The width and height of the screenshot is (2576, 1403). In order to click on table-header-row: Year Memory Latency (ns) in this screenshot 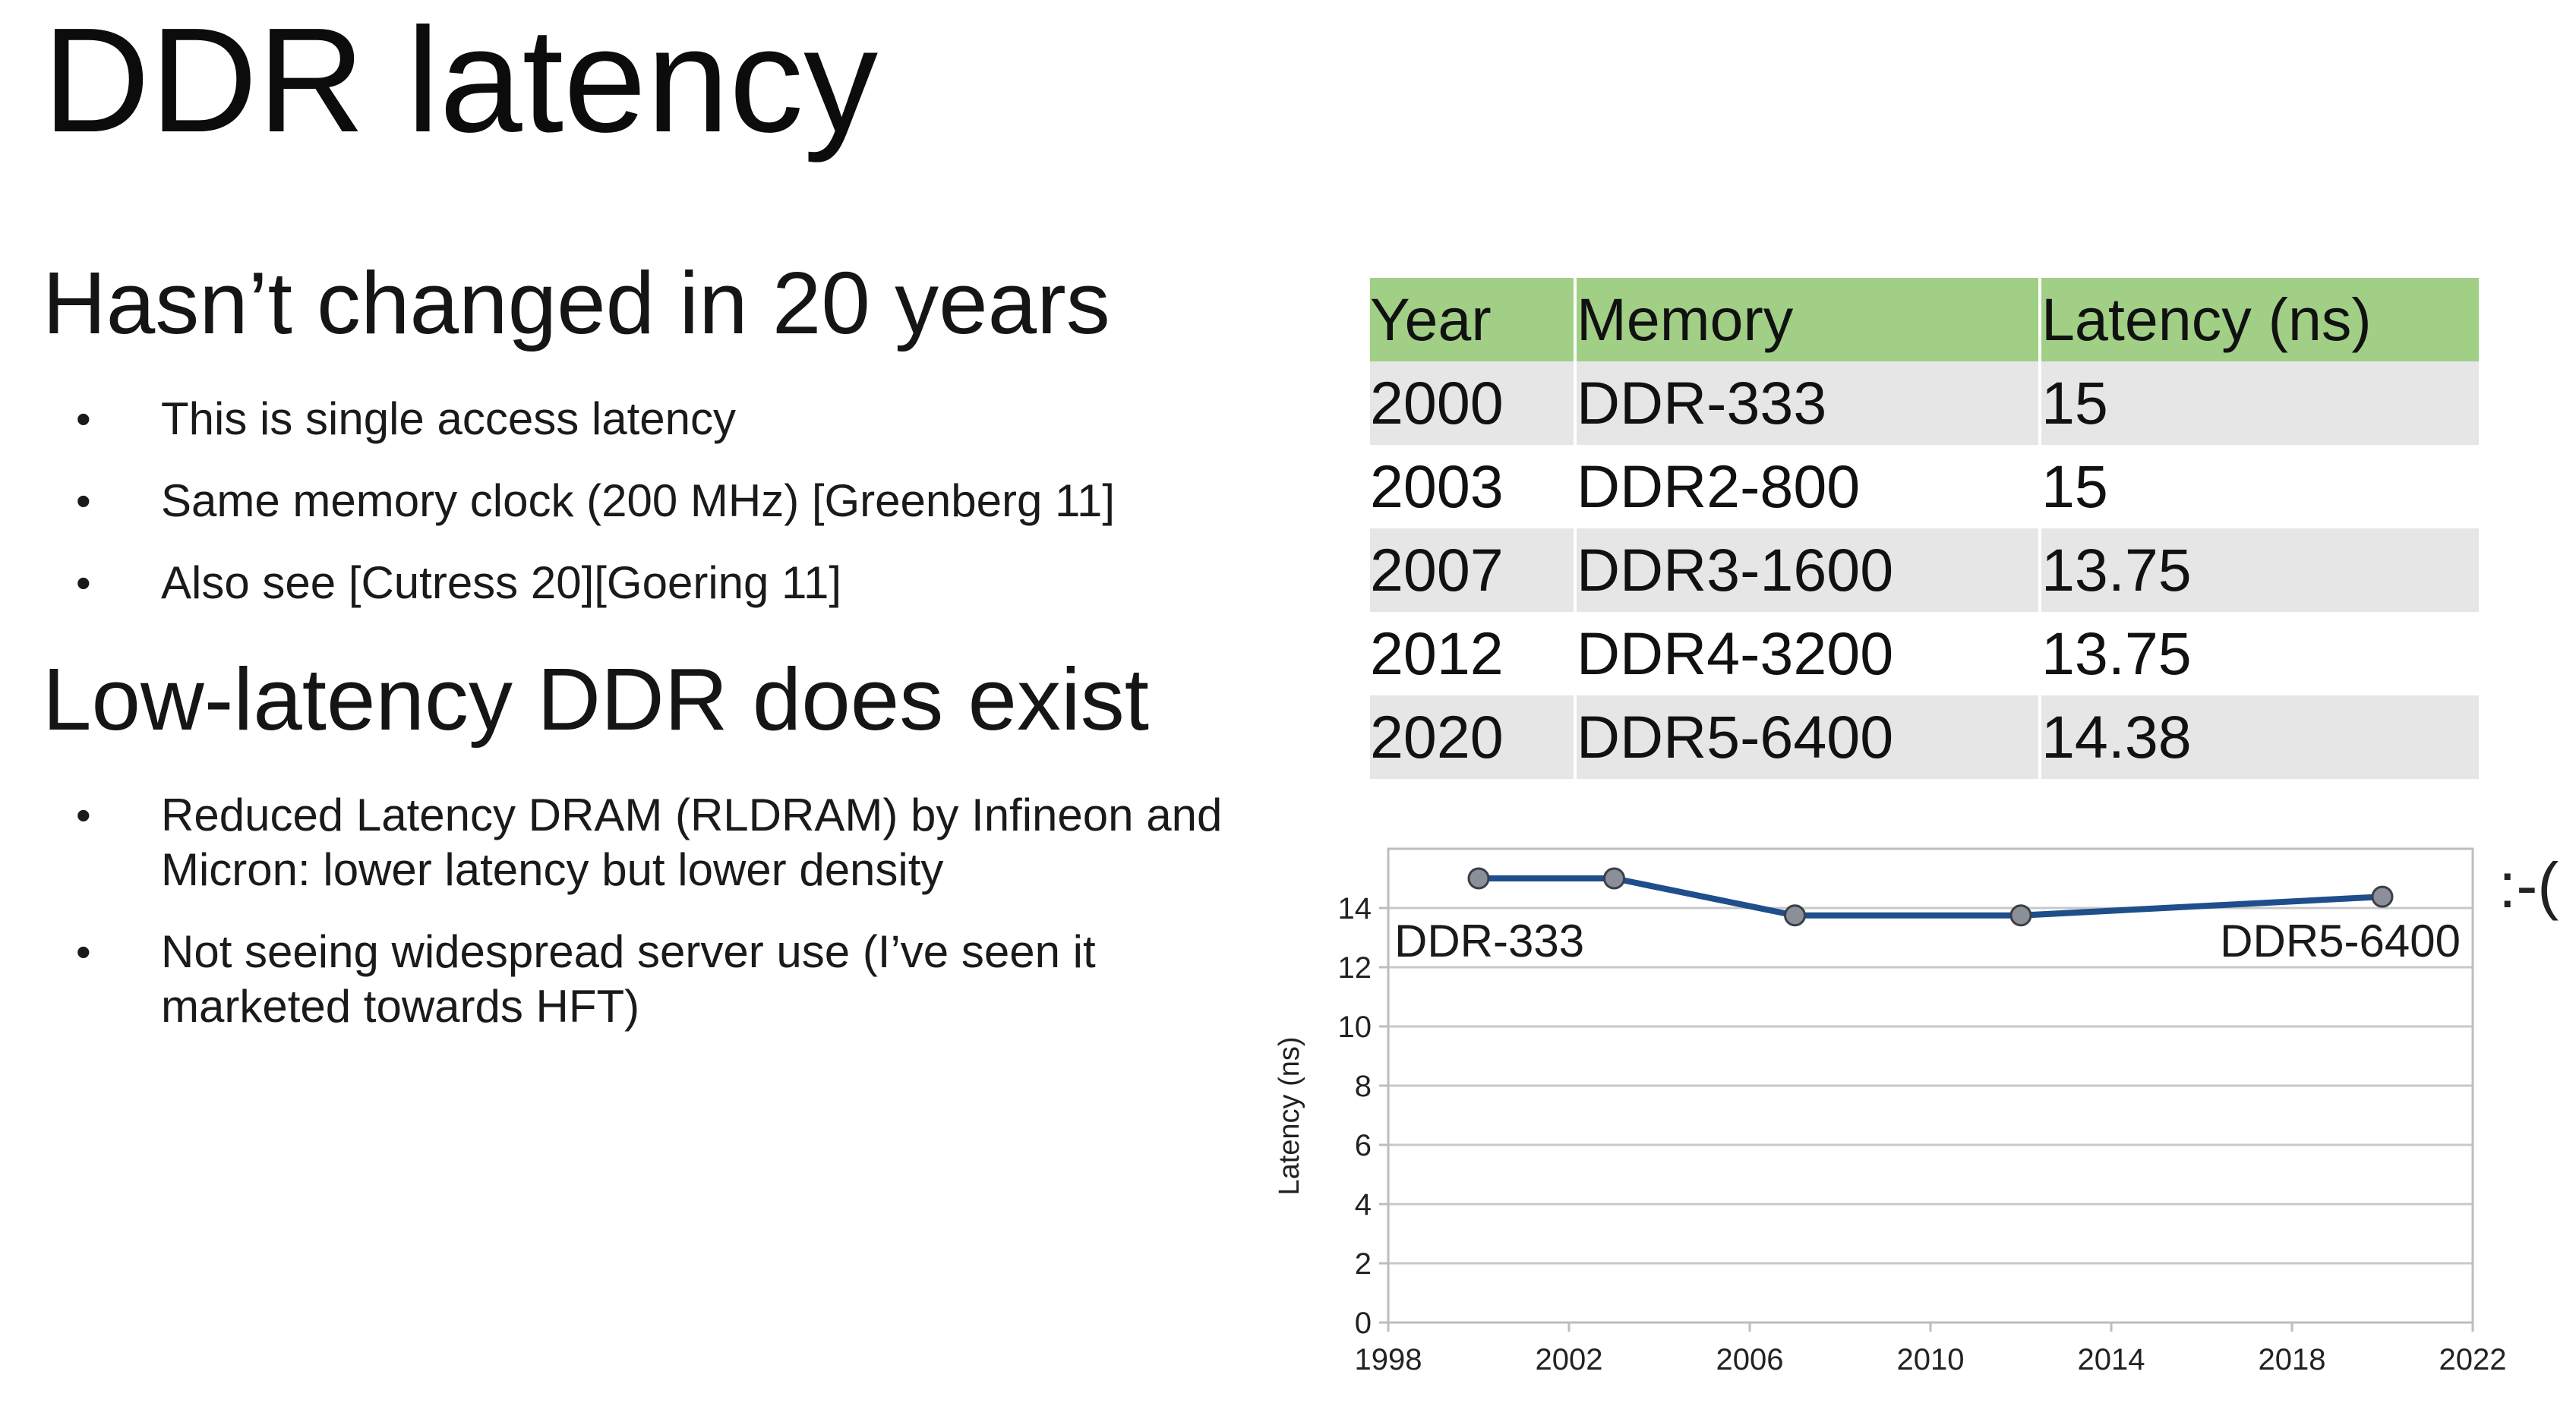, I will do `click(1924, 319)`.